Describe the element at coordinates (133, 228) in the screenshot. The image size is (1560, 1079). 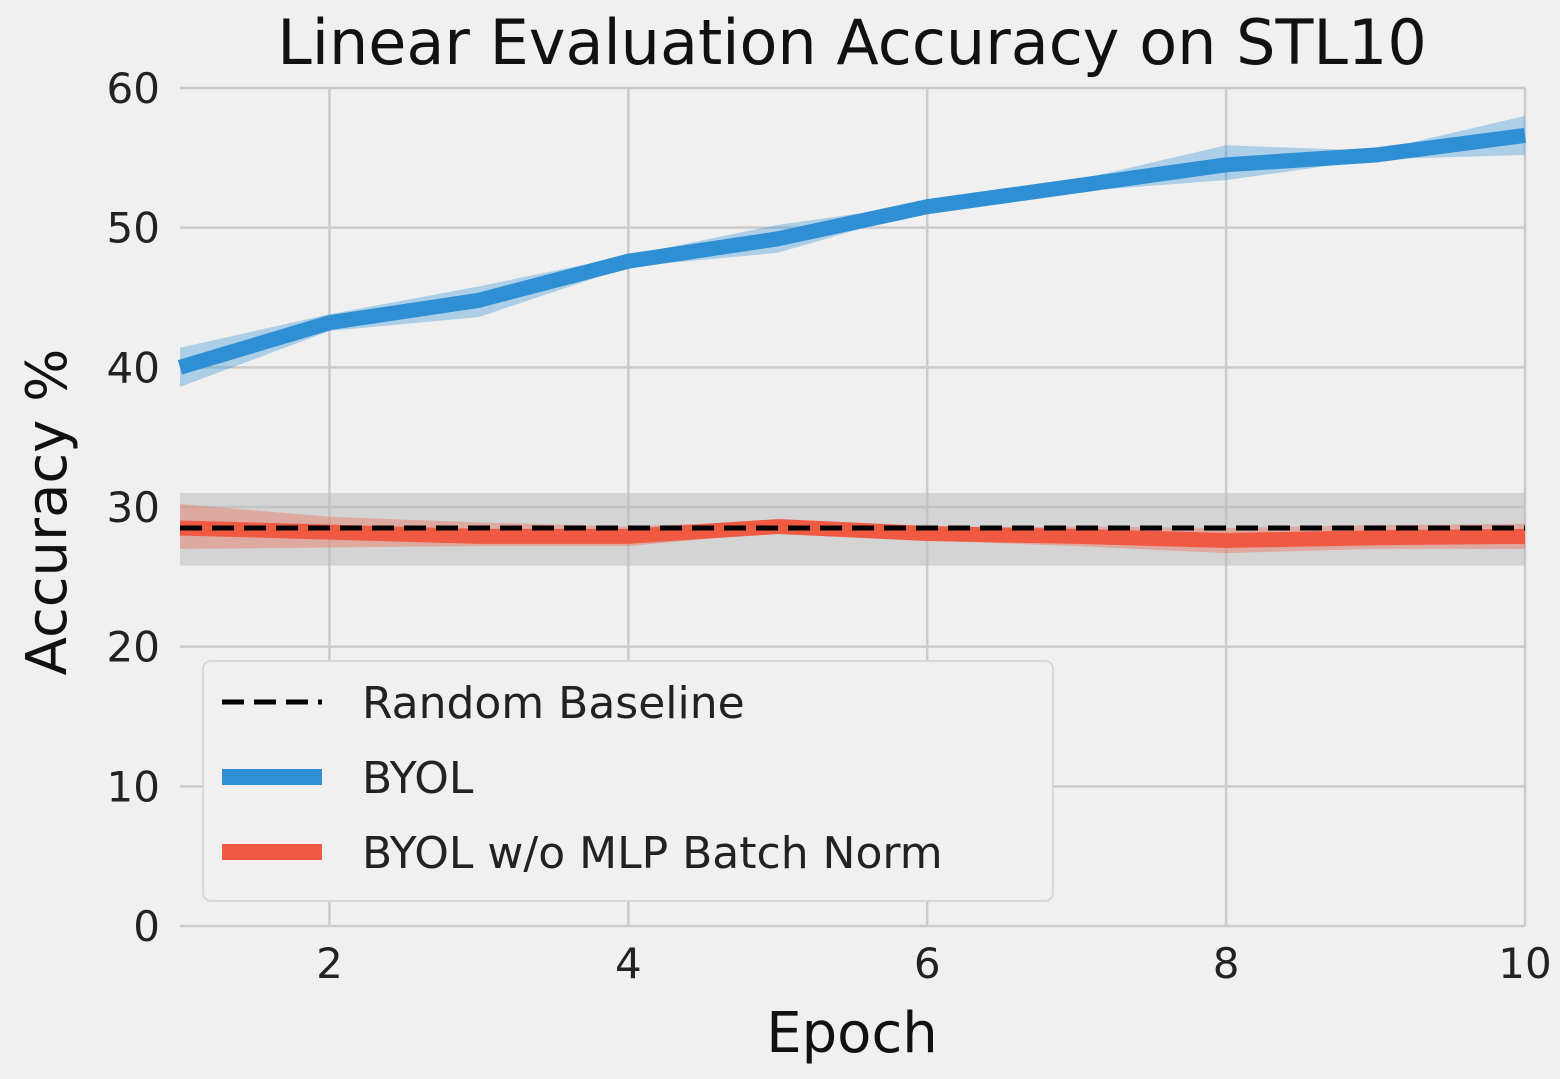
I see `y-tick-label: 50` at that location.